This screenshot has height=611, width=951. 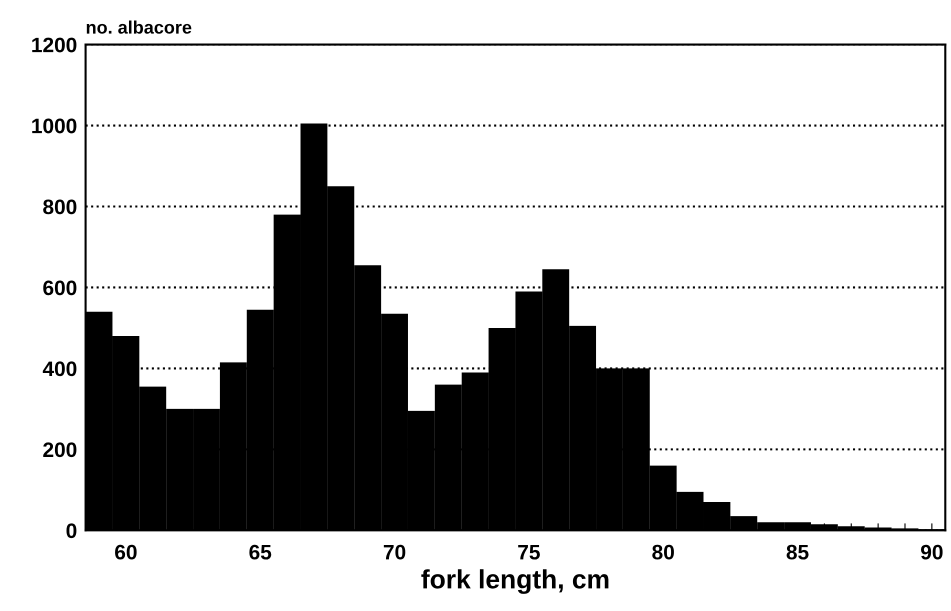 I want to click on x-axis-title: fork length, cm, so click(x=514, y=581).